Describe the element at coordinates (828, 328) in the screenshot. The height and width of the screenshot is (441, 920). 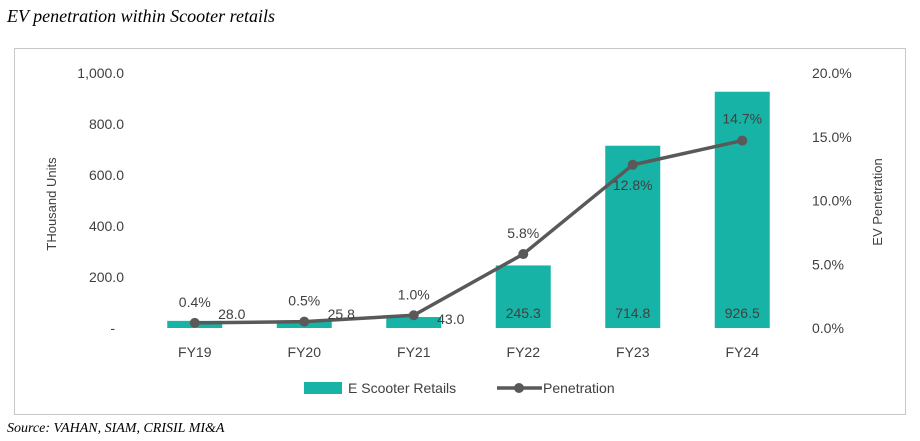
I see `y2-tick-label: 0.0%` at that location.